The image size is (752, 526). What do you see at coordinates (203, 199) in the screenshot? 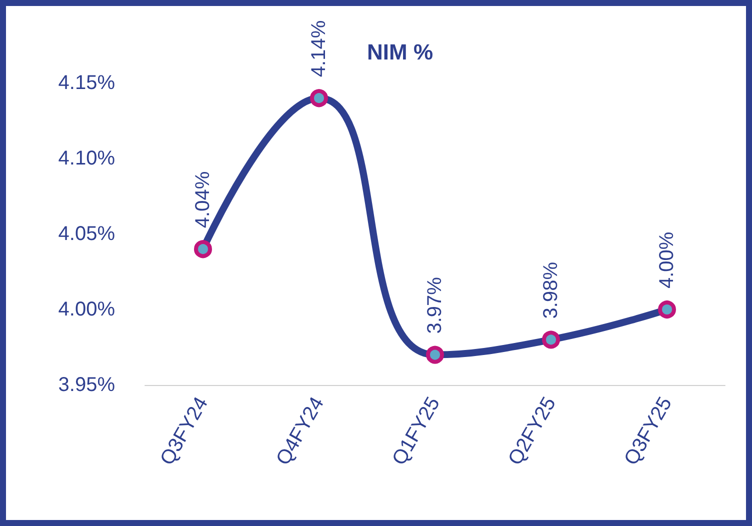
I see `data-label: 4.04%` at bounding box center [203, 199].